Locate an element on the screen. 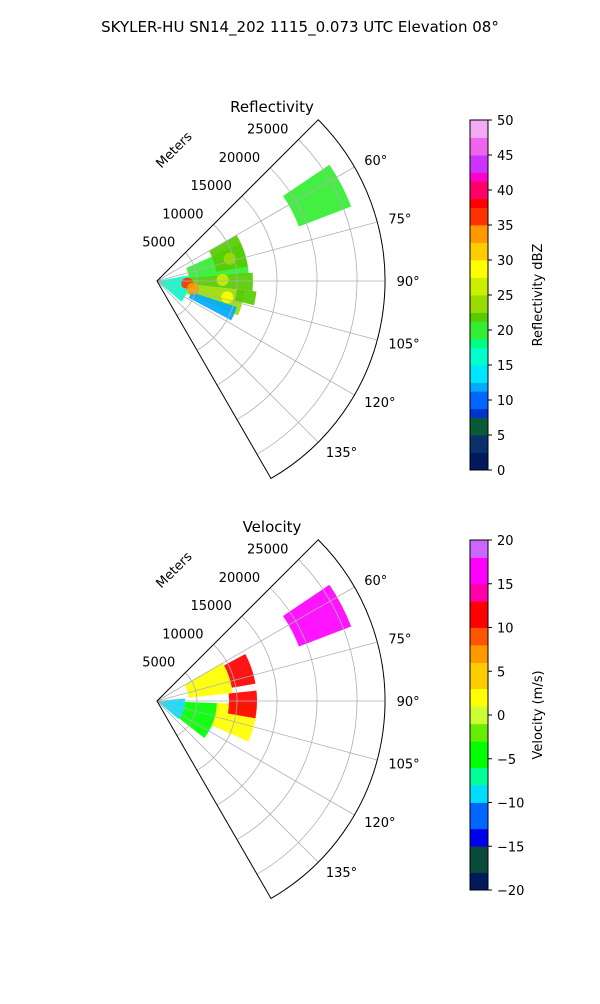  colorbar-tick-label: −15 is located at coordinates (510, 847).